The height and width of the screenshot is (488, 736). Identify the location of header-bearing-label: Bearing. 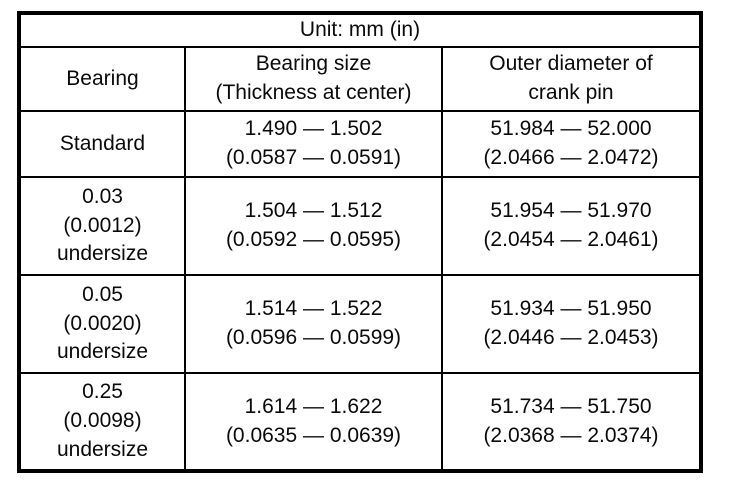
(102, 78).